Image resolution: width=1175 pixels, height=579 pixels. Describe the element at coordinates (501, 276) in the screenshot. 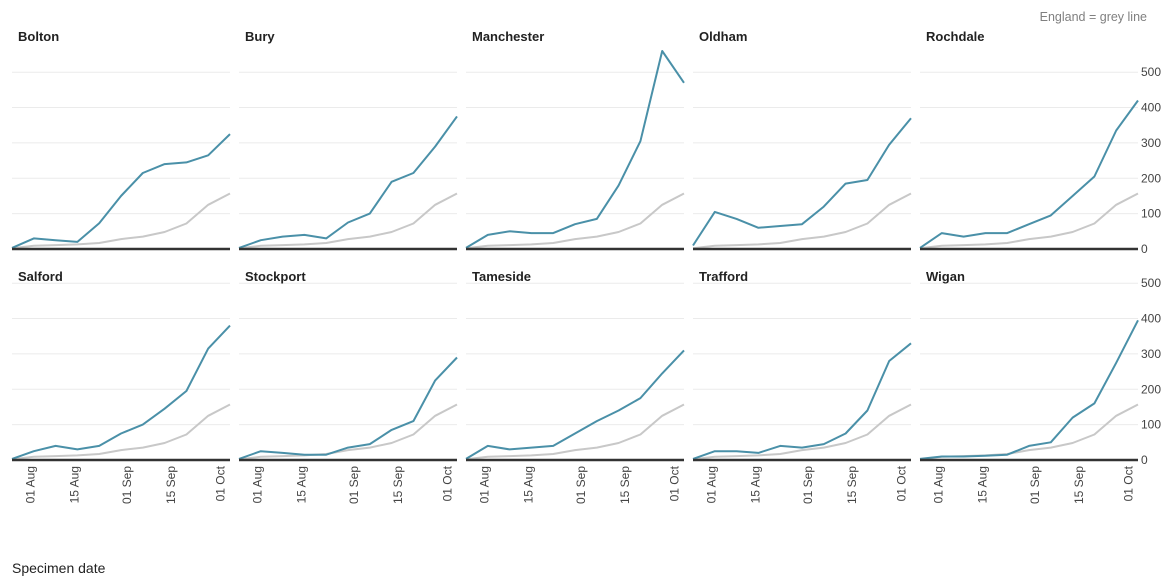

I see `panel-title: Tameside` at that location.